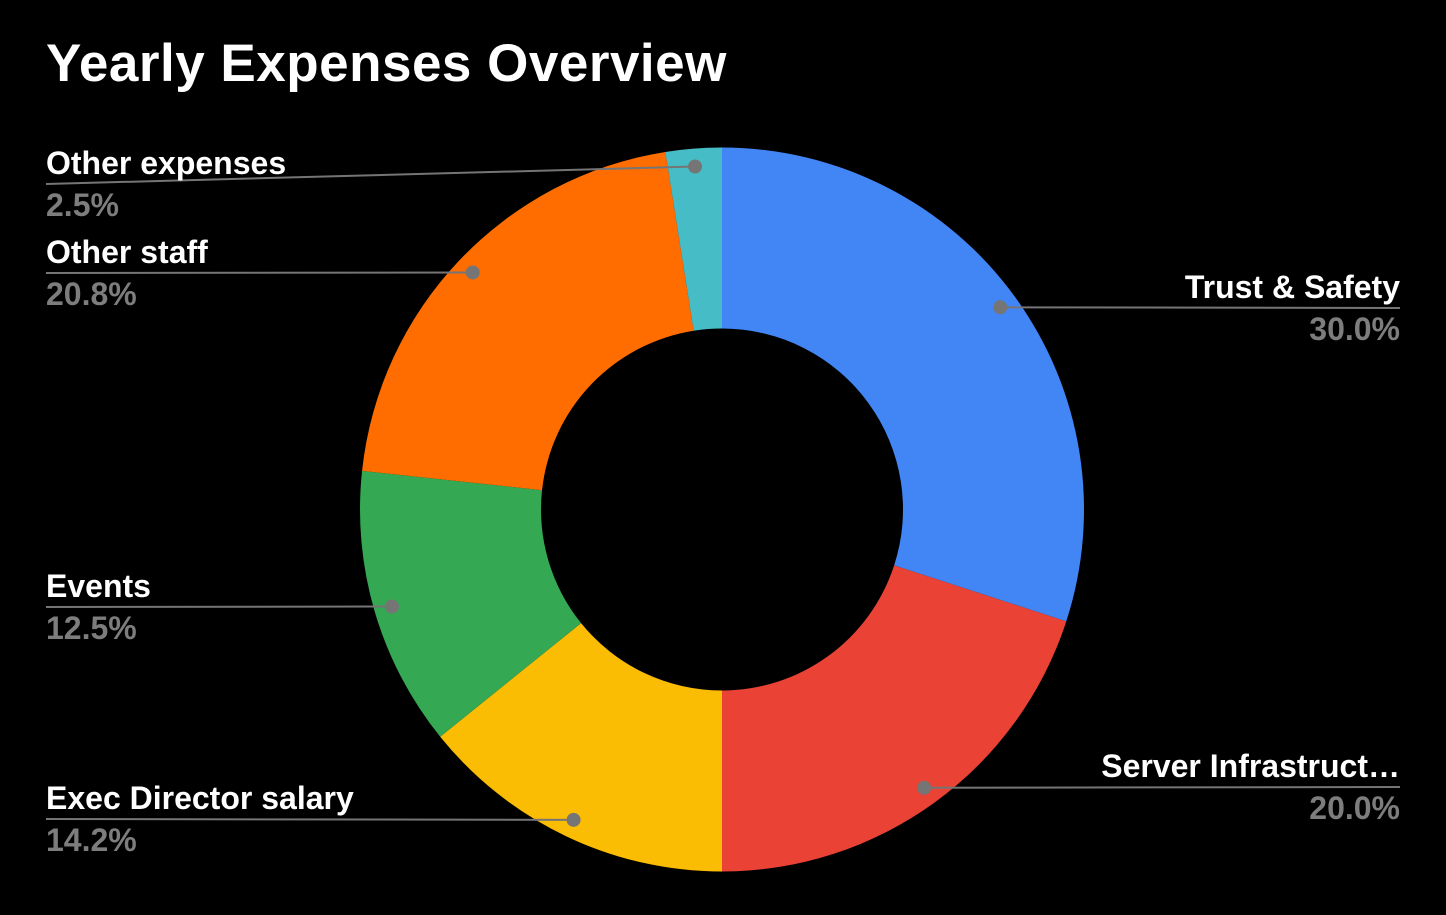 This screenshot has width=1446, height=915. Describe the element at coordinates (581, 747) in the screenshot. I see `pie-slice-exec-director-salary` at that location.